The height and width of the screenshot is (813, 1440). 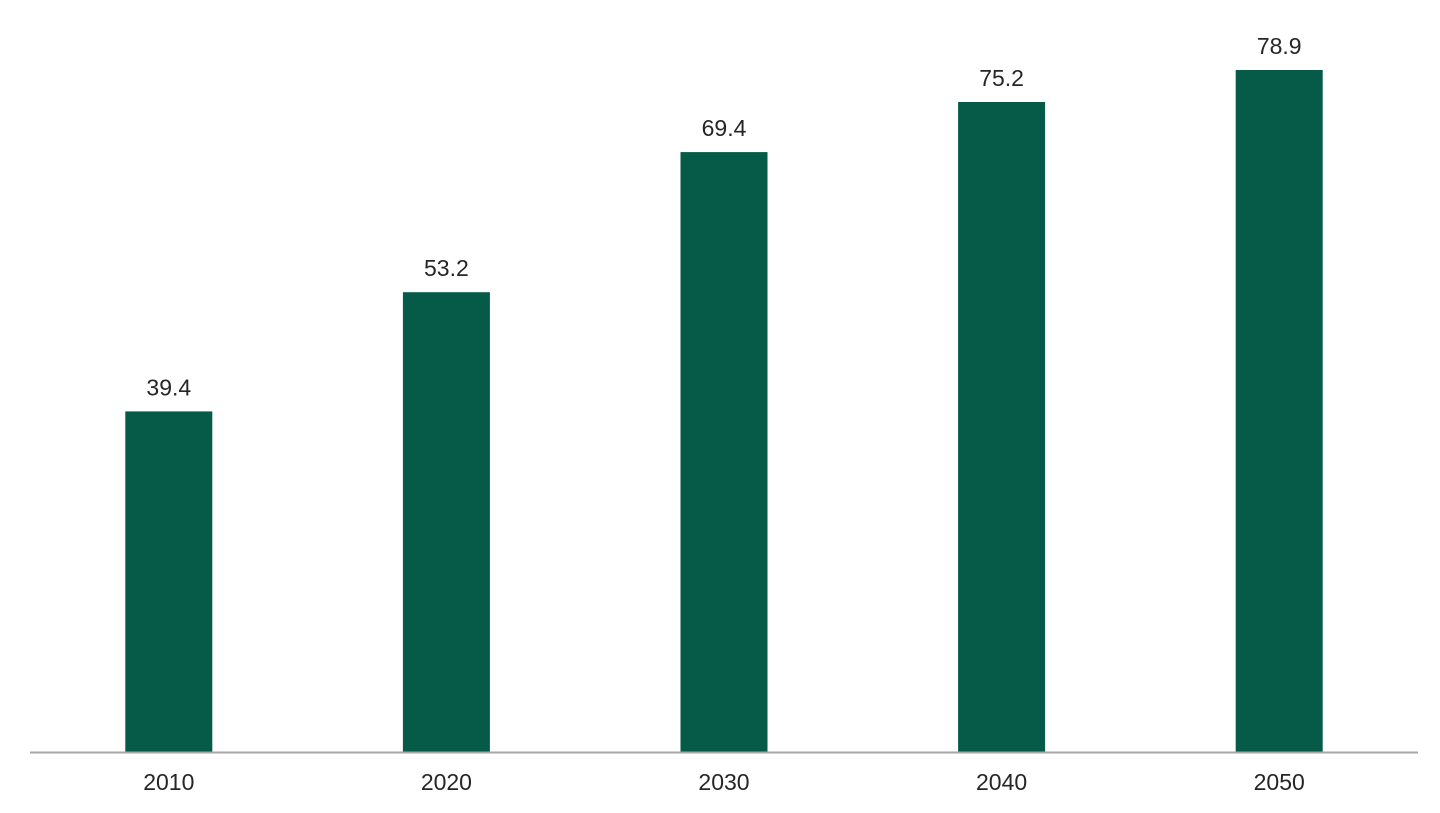 I want to click on bar-2010, so click(x=169, y=581).